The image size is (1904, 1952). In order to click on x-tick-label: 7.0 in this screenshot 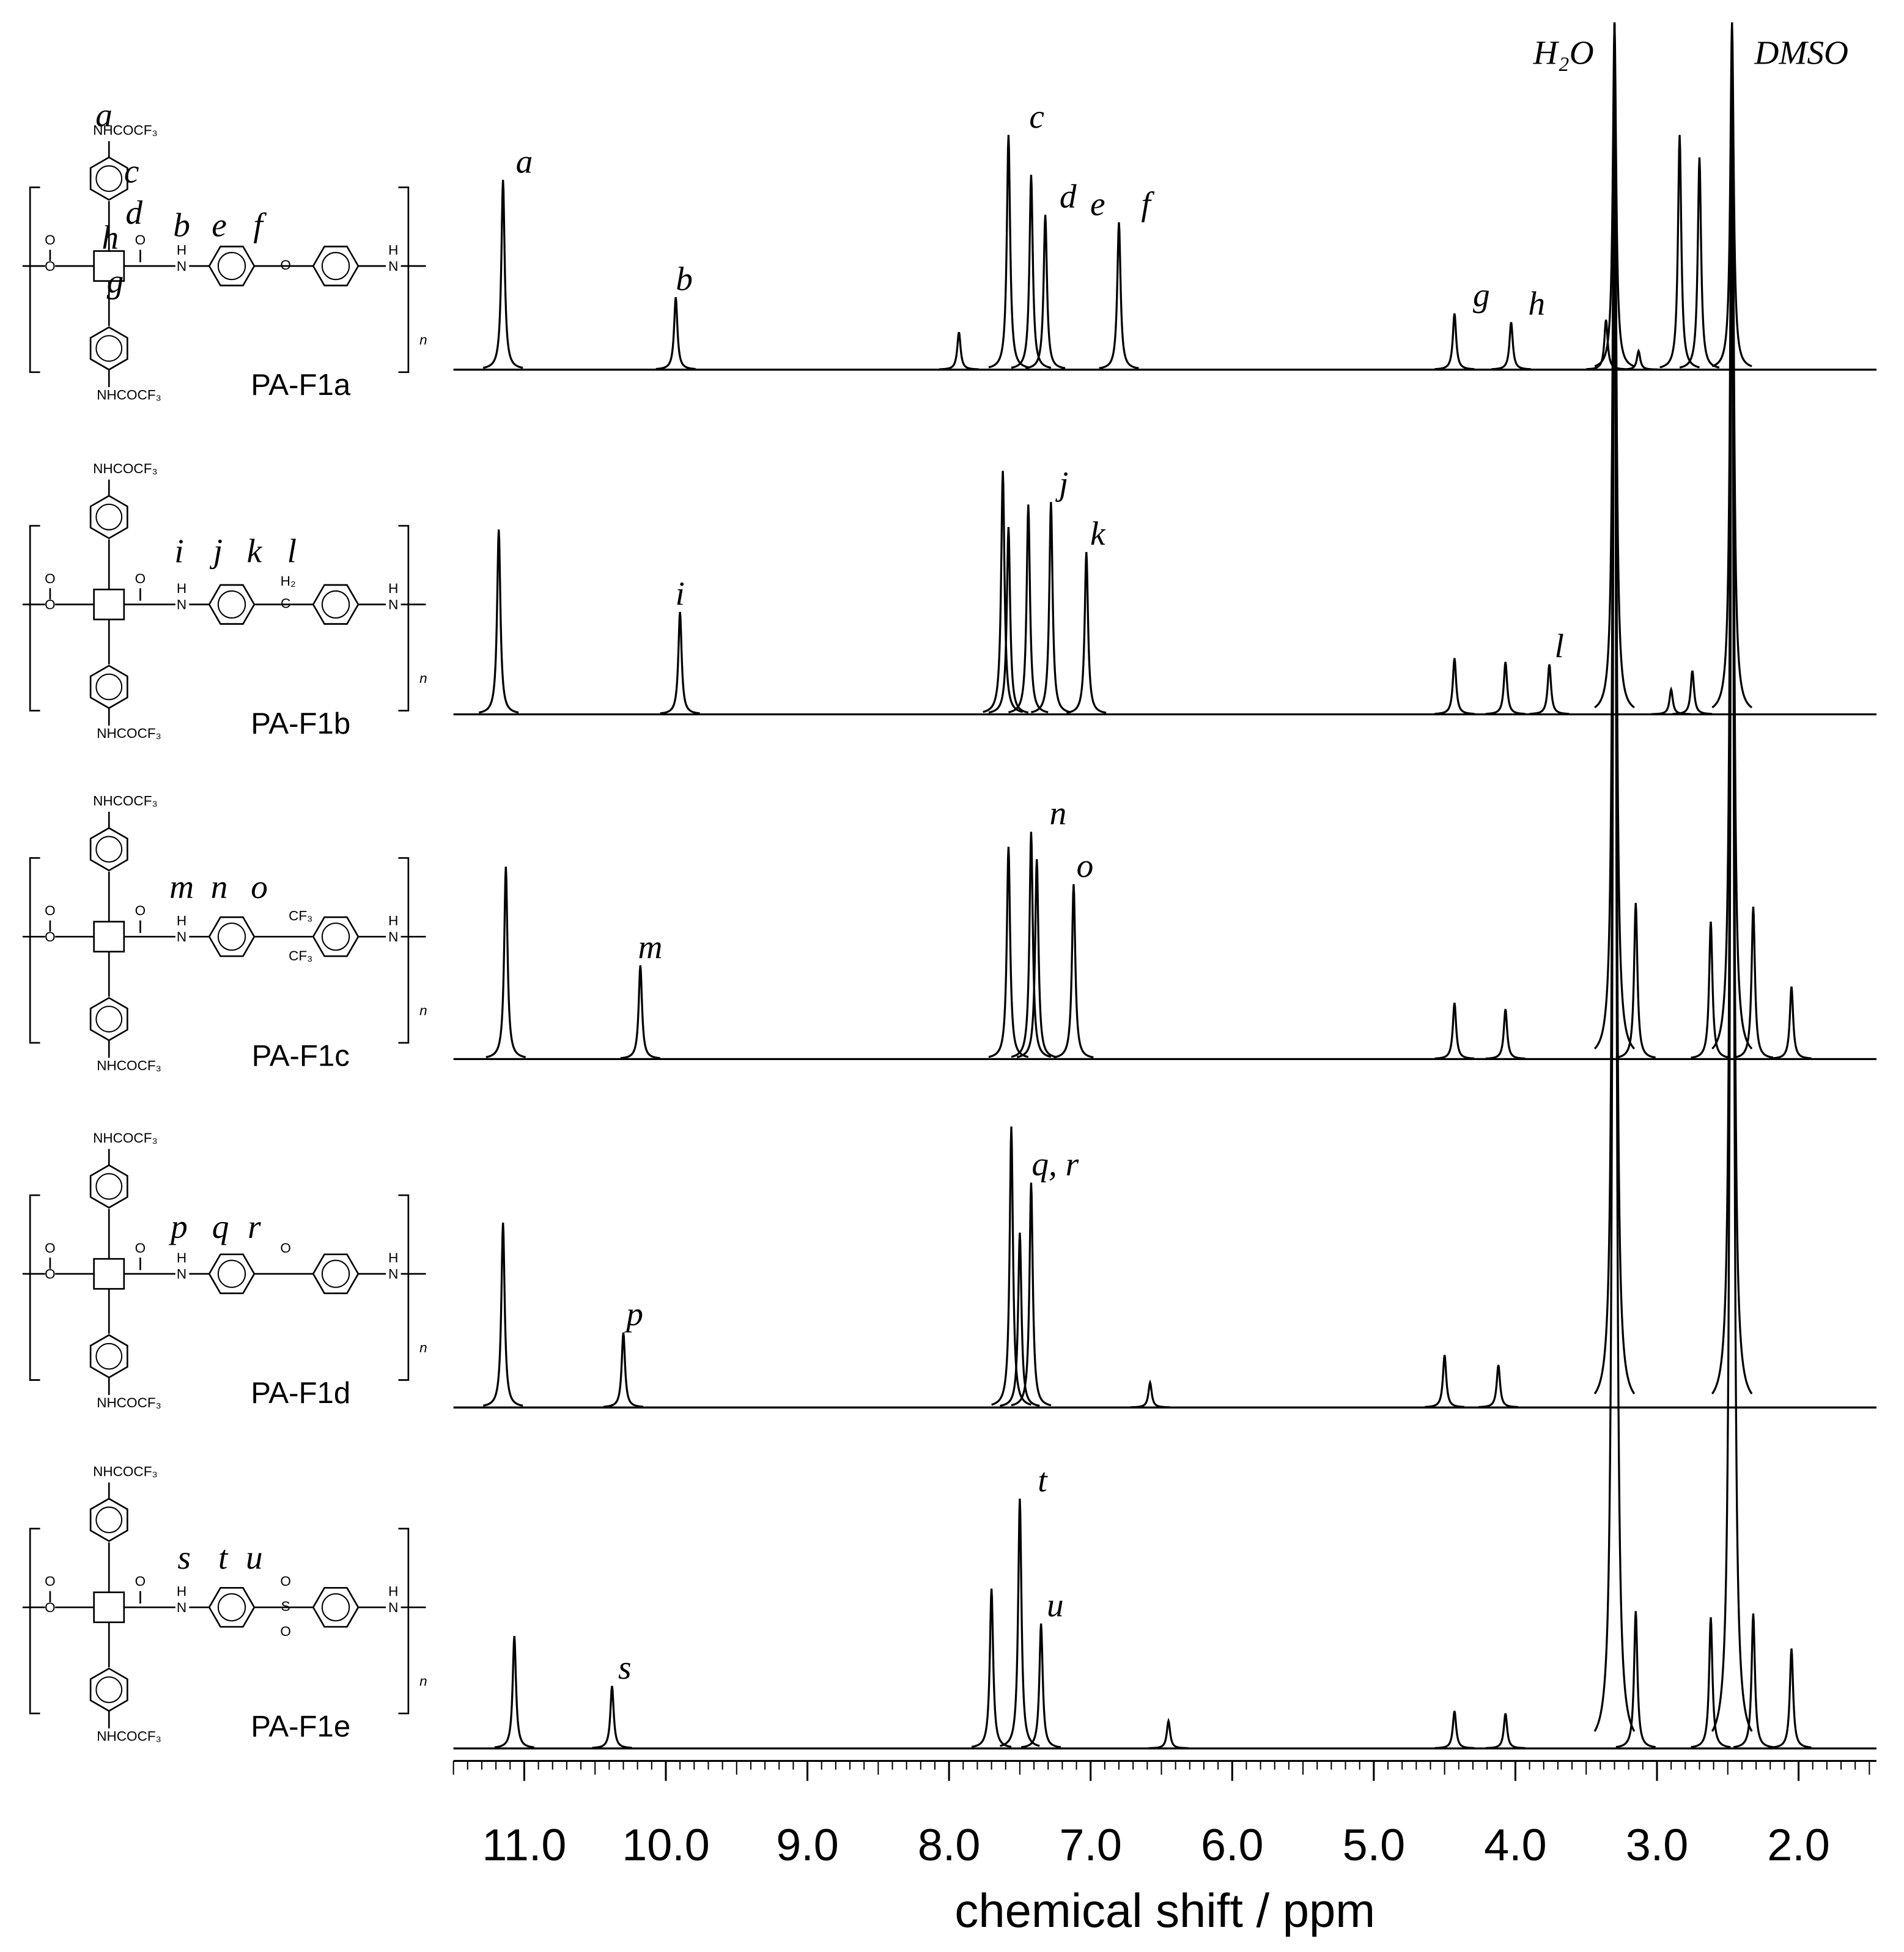, I will do `click(1090, 1845)`.